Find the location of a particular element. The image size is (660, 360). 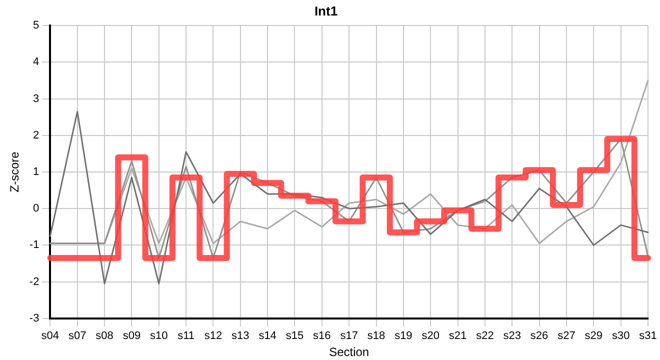

y-tick-label: 4 is located at coordinates (36, 62).